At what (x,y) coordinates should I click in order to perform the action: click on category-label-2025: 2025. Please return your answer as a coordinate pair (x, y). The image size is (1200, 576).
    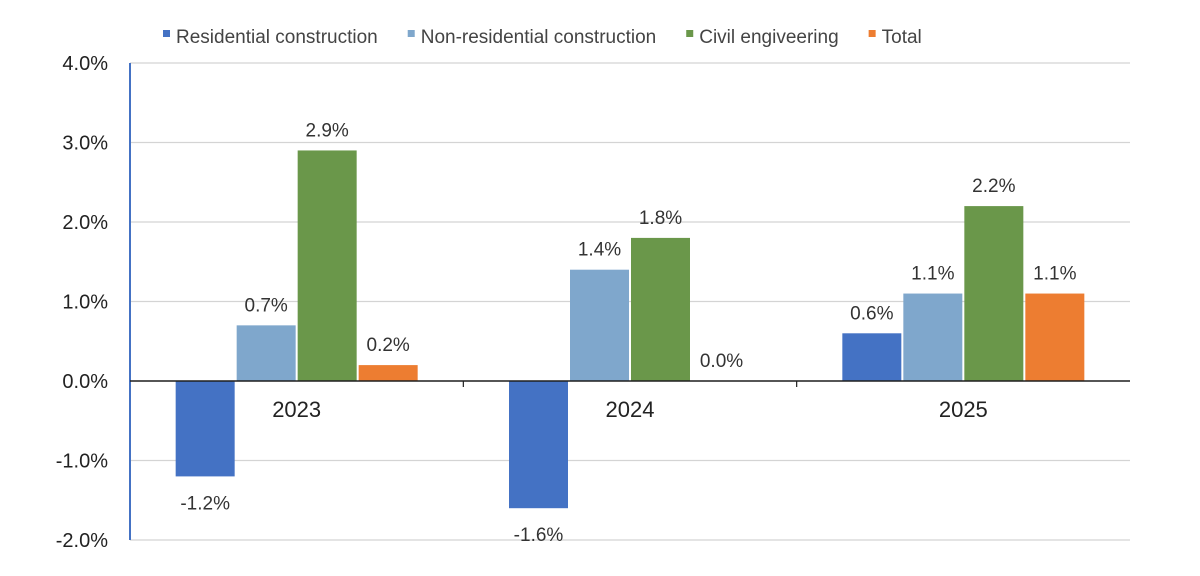
    Looking at the image, I should click on (963, 409).